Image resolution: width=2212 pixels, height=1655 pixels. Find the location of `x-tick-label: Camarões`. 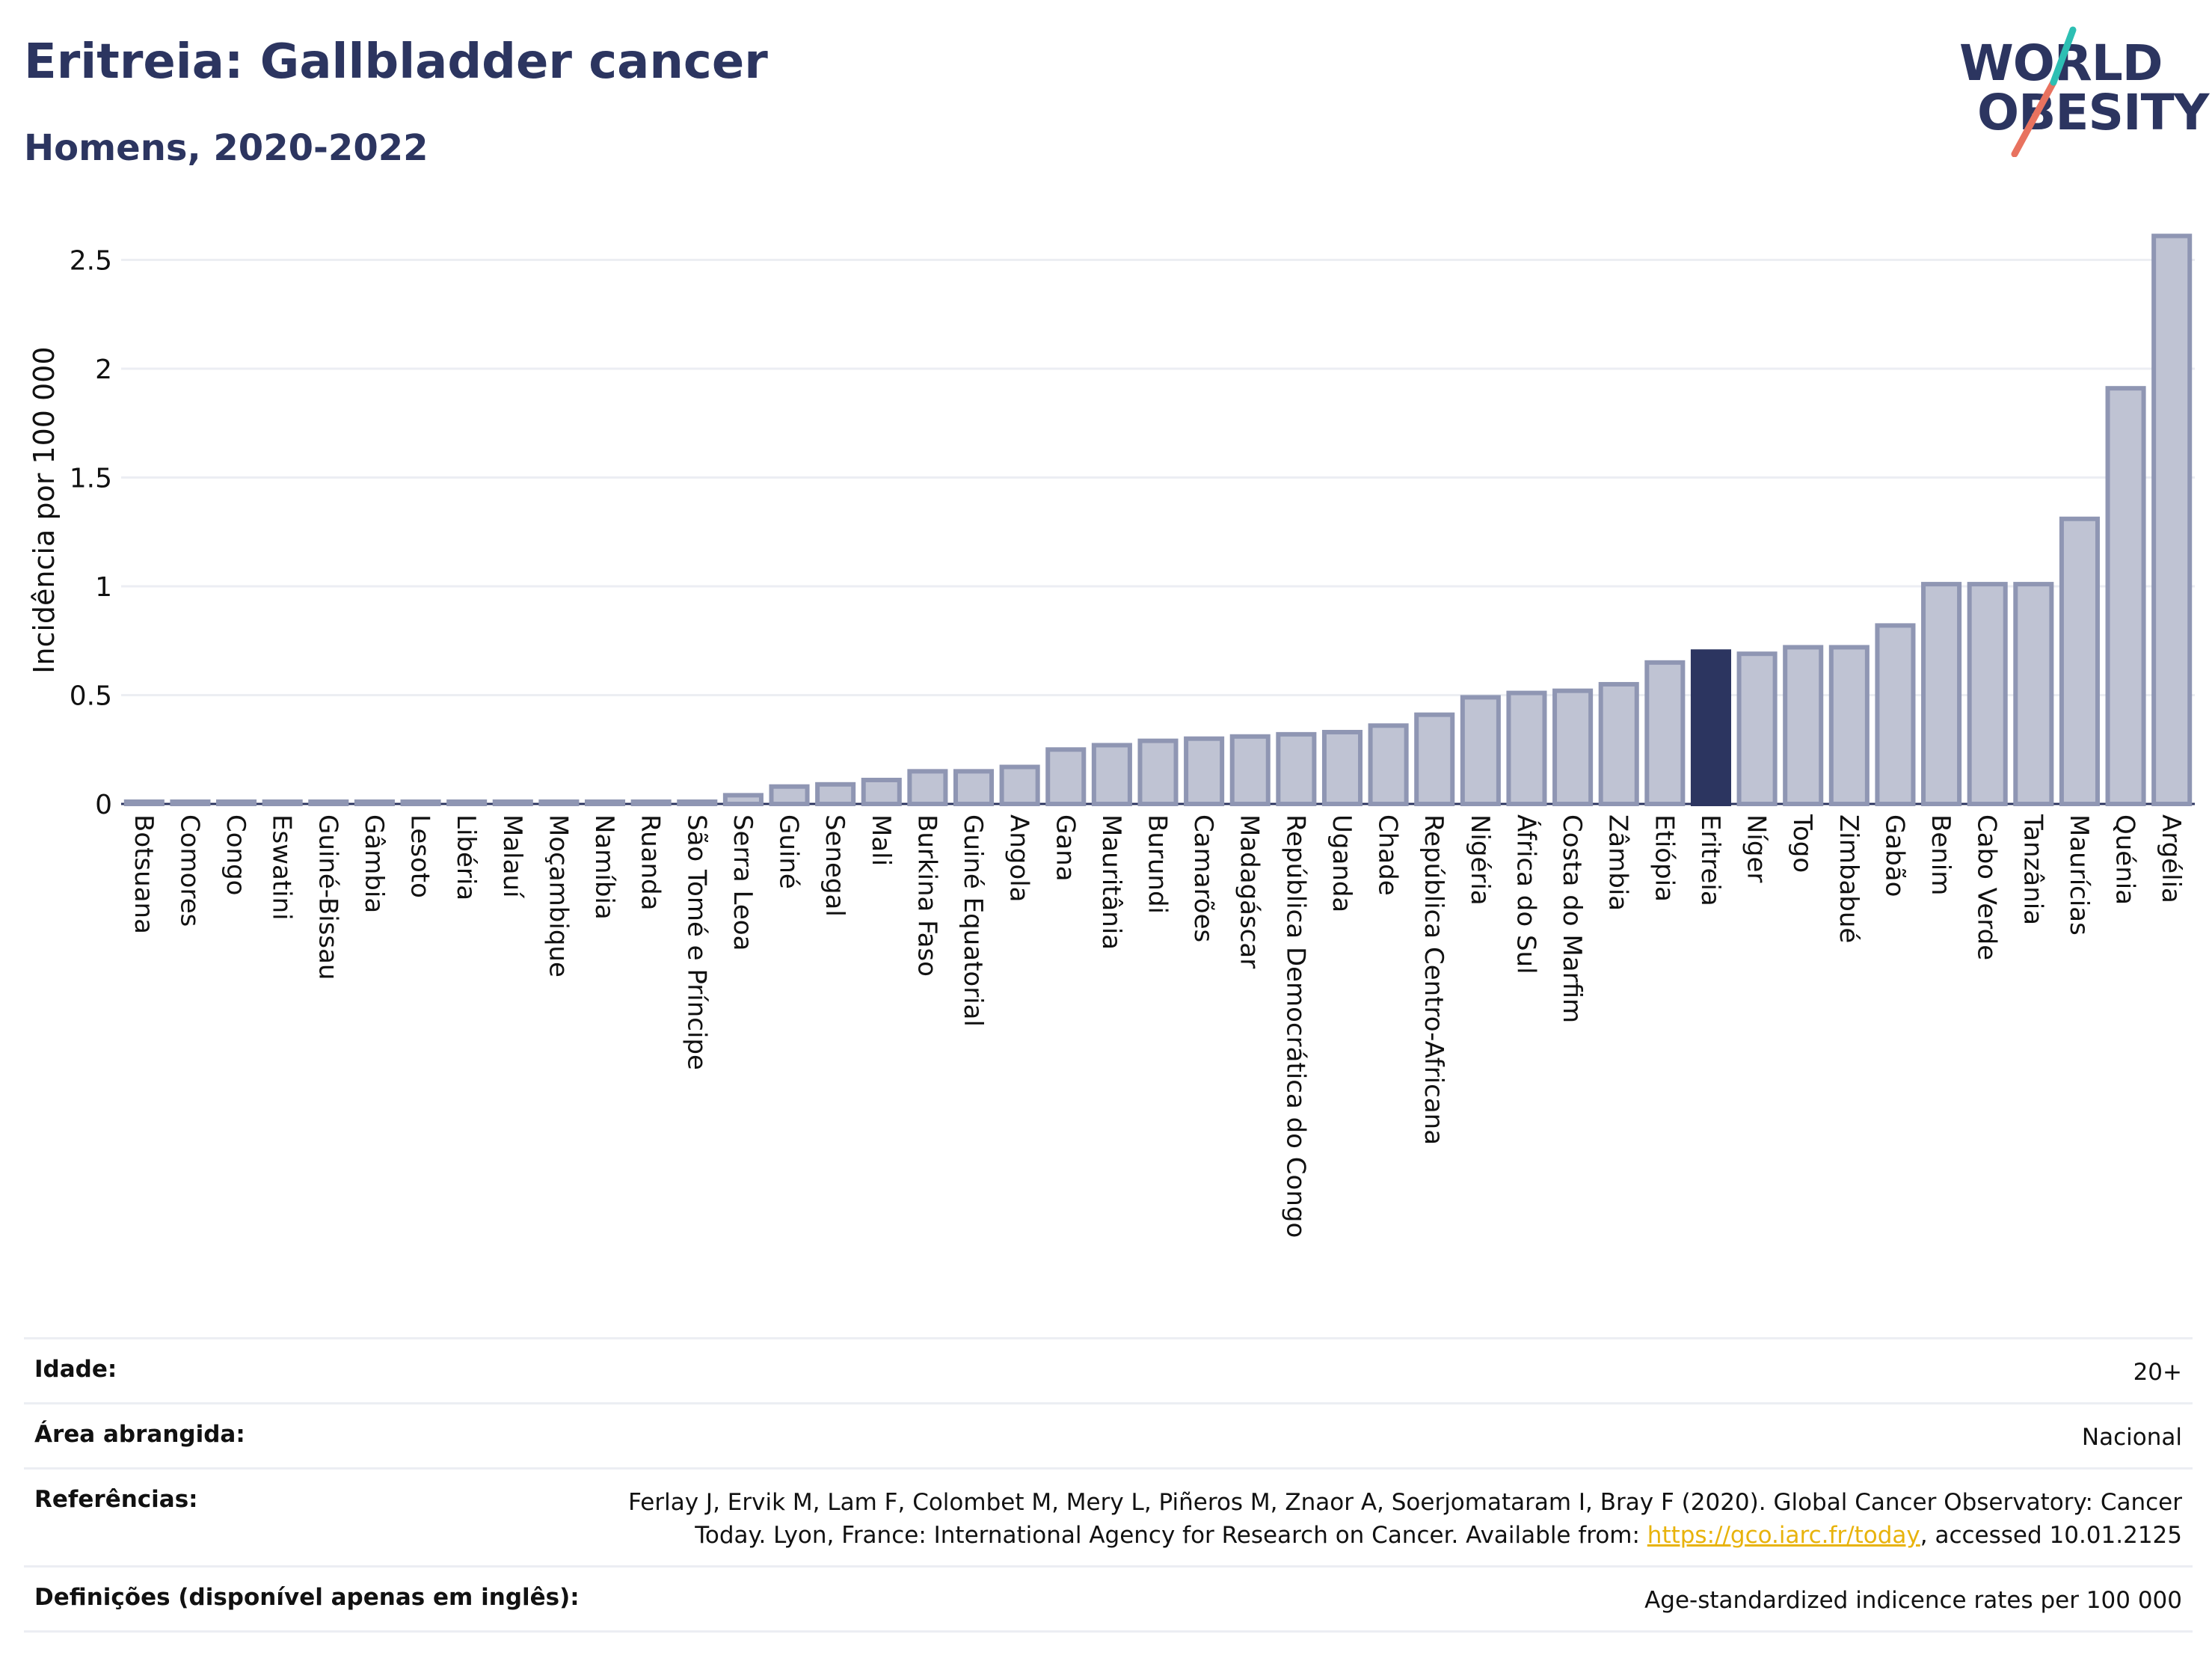

x-tick-label: Camarões is located at coordinates (1203, 878).